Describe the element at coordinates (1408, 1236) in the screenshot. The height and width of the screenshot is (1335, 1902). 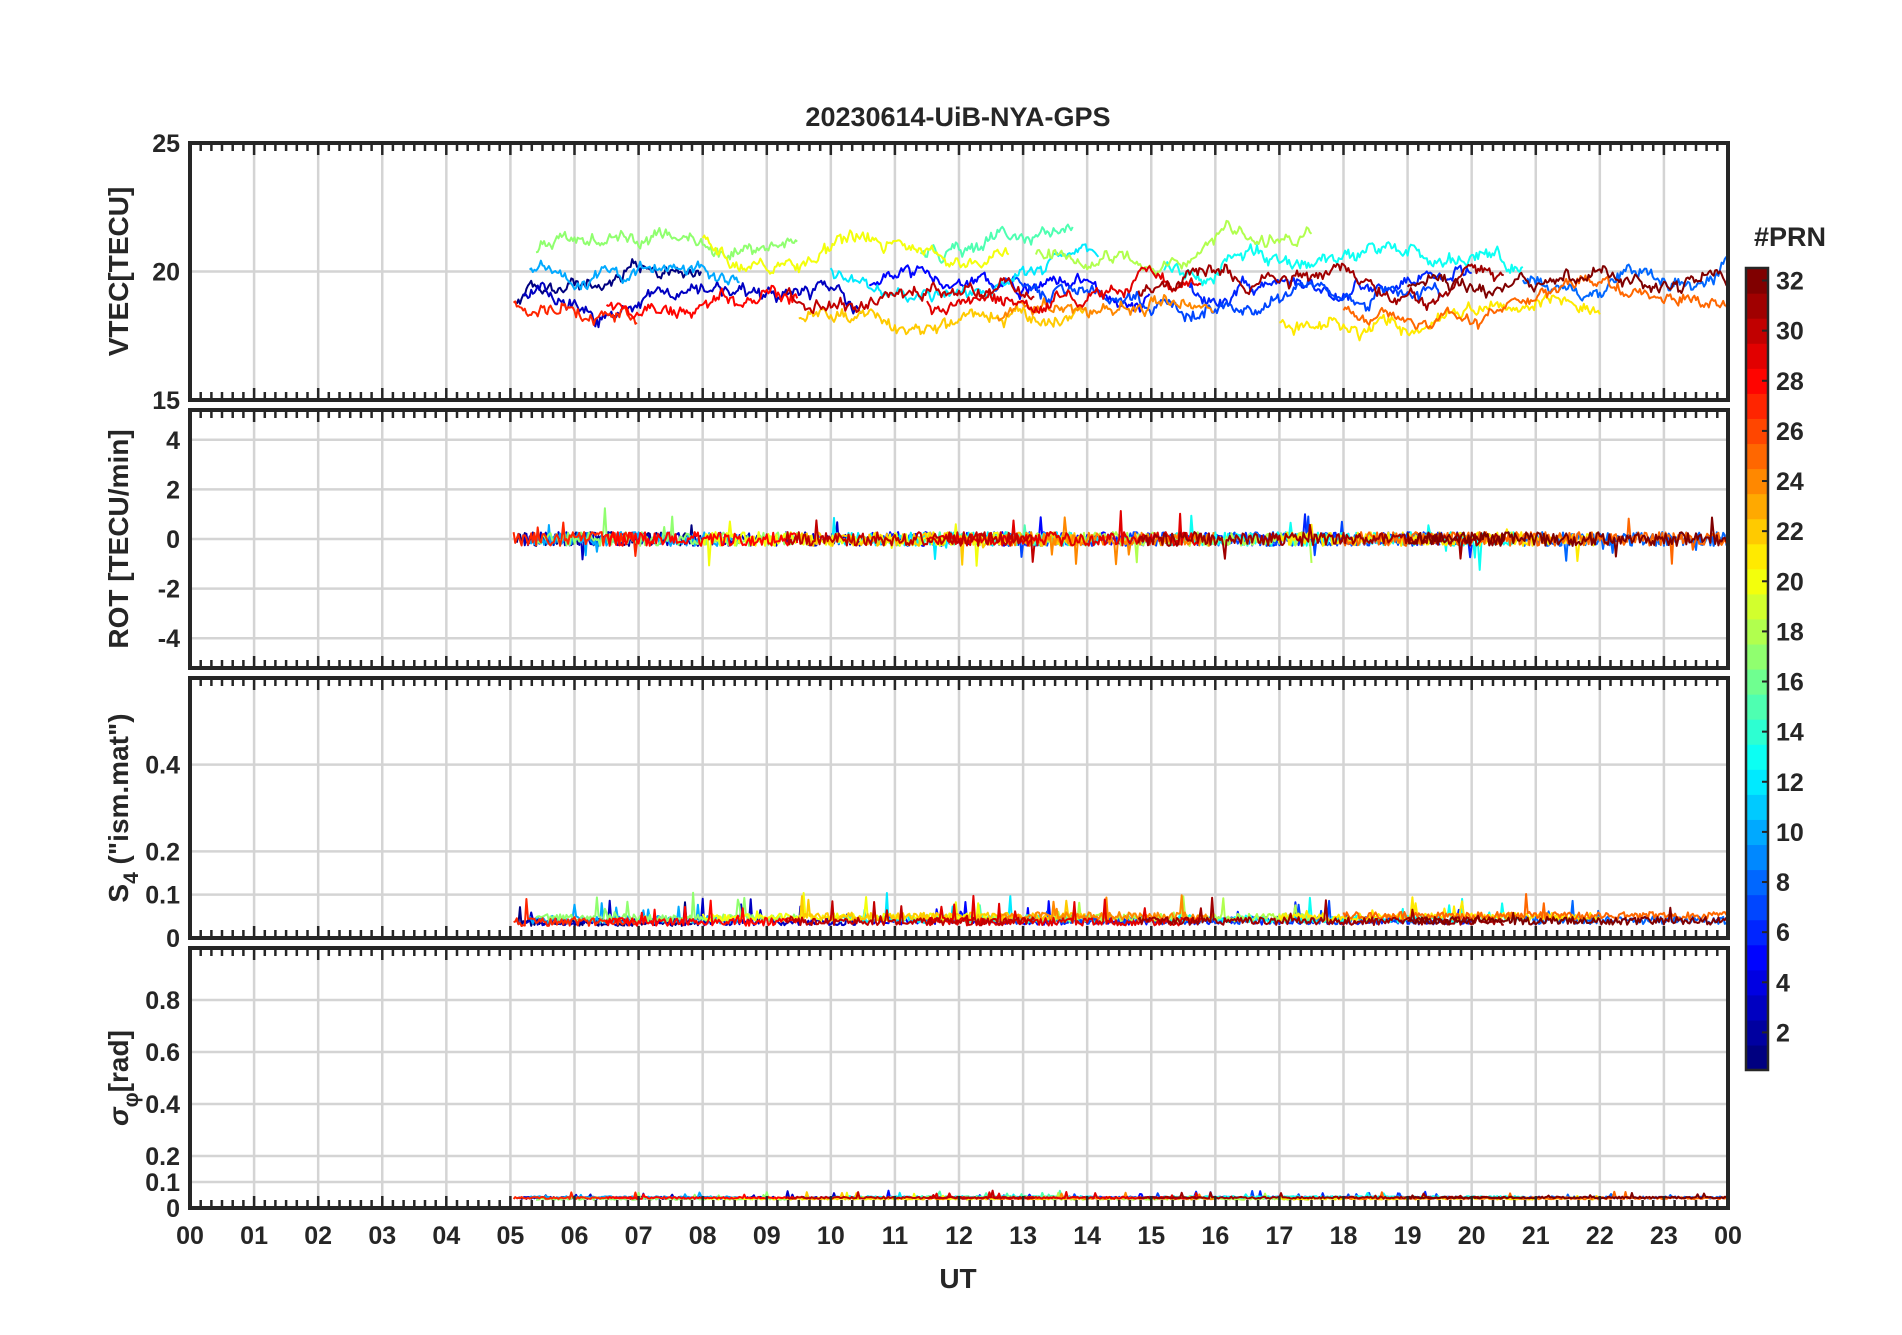
I see `x-tick-label: 19` at that location.